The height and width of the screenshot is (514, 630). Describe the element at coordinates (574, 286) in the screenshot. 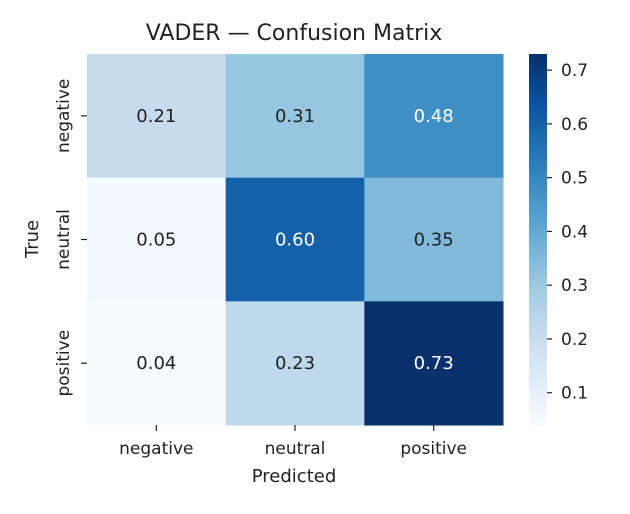

I see `colorbar-tick-label: 0.3` at that location.